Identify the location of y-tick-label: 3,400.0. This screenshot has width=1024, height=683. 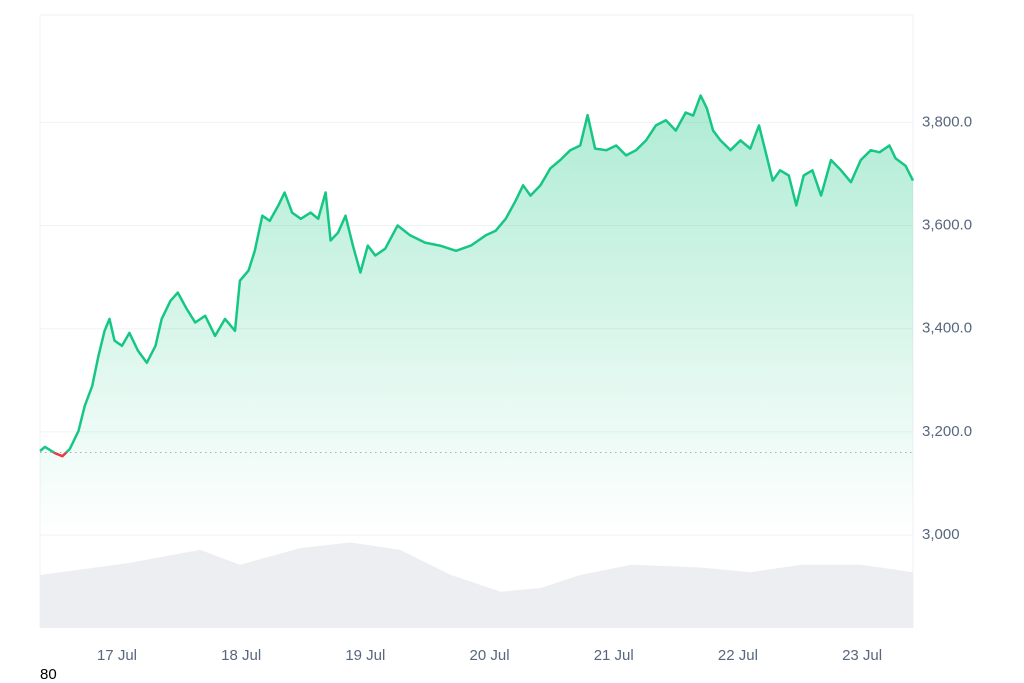
(947, 328).